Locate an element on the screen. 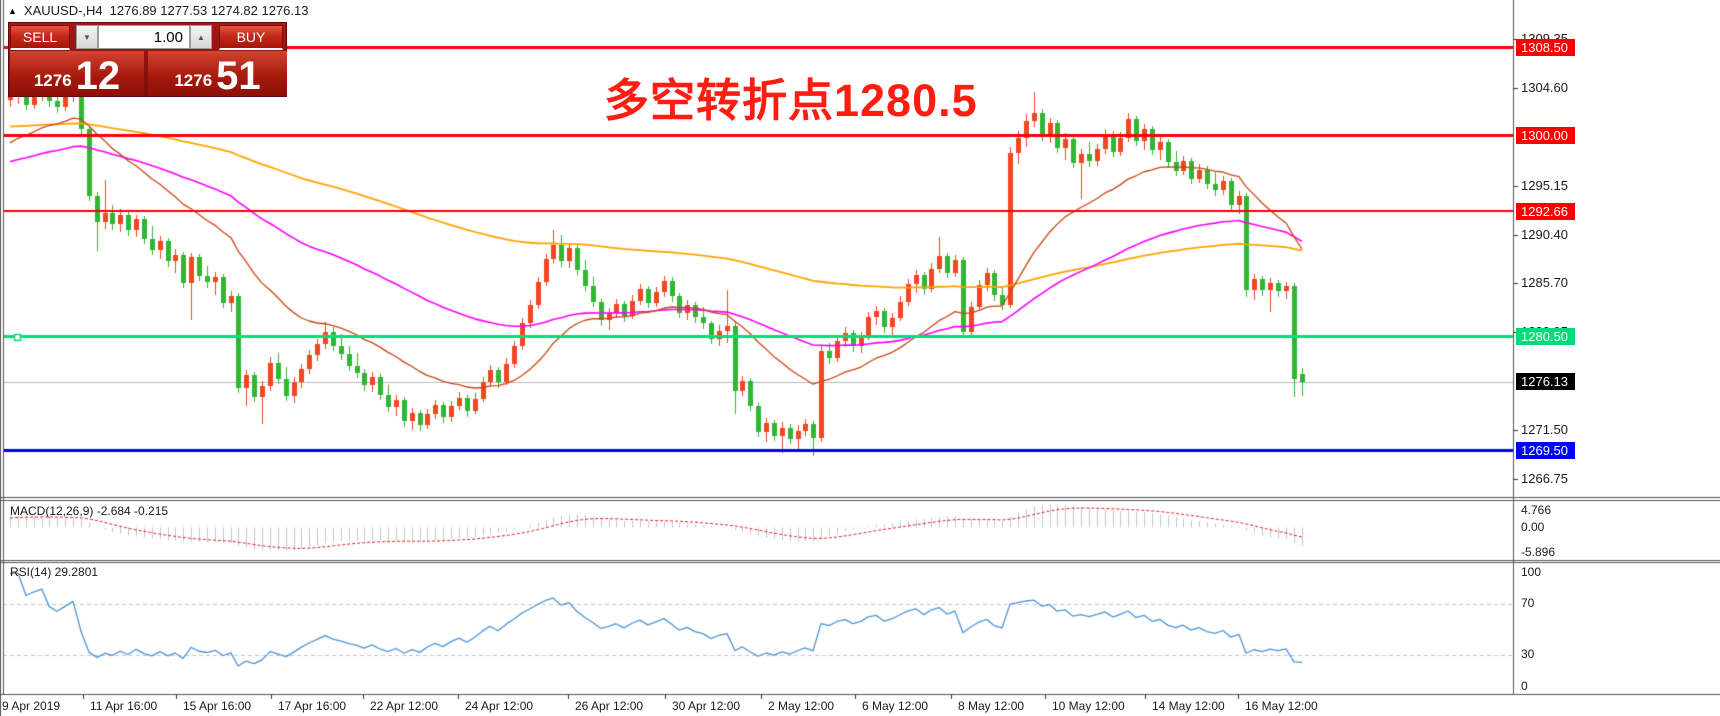 The height and width of the screenshot is (716, 1720). time-axis-label: 10 May 12:00 is located at coordinates (1088, 706).